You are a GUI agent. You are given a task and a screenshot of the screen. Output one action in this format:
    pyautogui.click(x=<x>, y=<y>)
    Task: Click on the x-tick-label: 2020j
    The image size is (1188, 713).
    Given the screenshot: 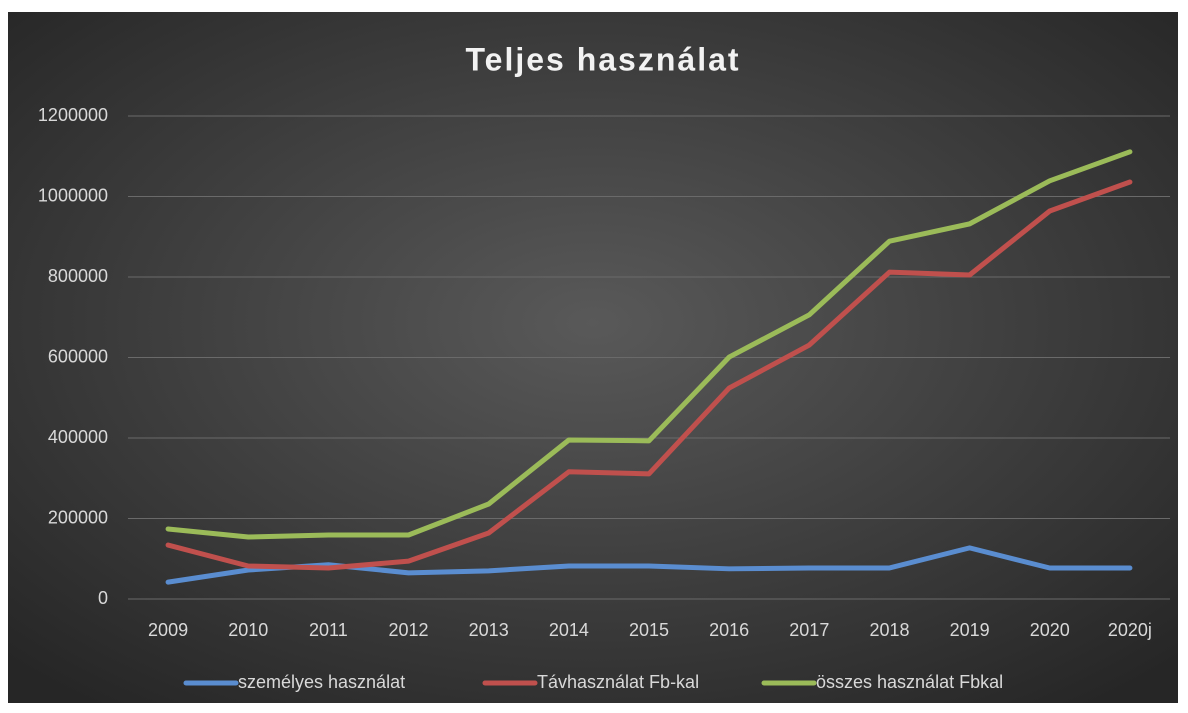 What is the action you would take?
    pyautogui.click(x=1130, y=630)
    